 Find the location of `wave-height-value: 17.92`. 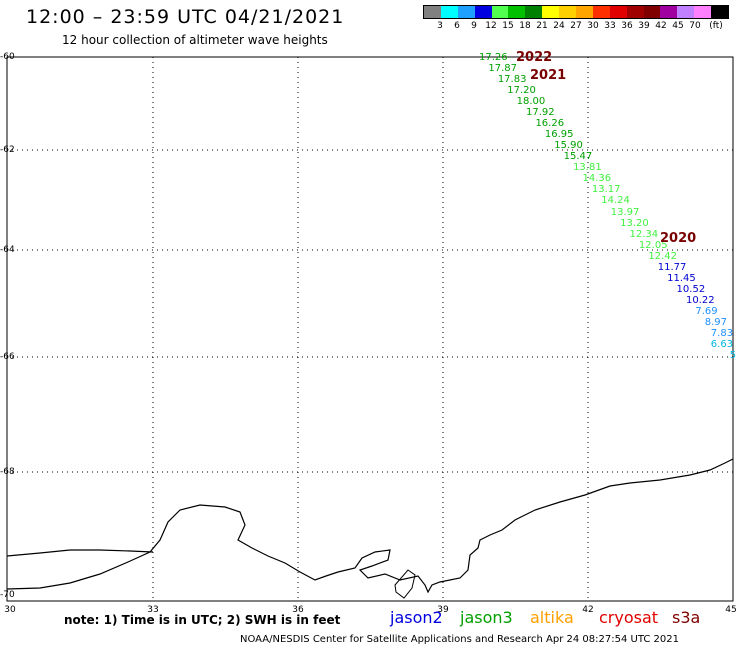

wave-height-value: 17.92 is located at coordinates (540, 113).